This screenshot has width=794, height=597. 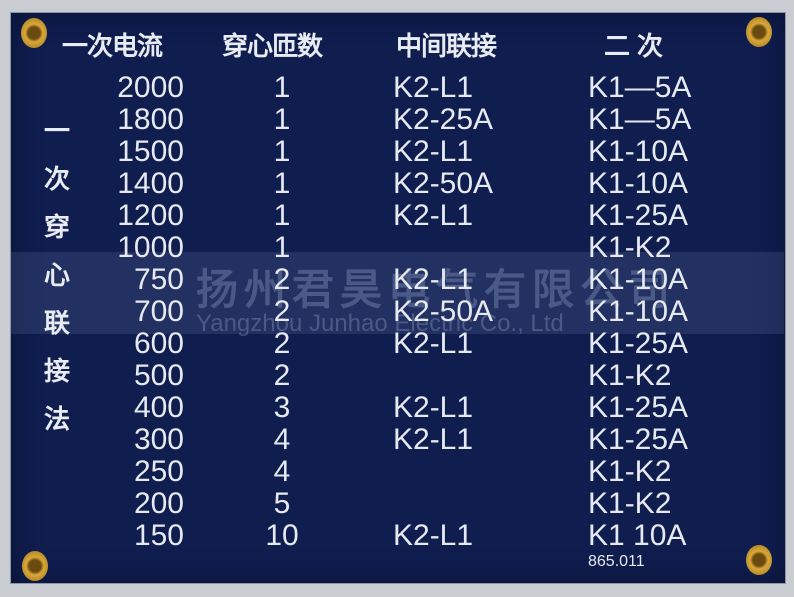 What do you see at coordinates (158, 343) in the screenshot?
I see `cell-primary-current: 600` at bounding box center [158, 343].